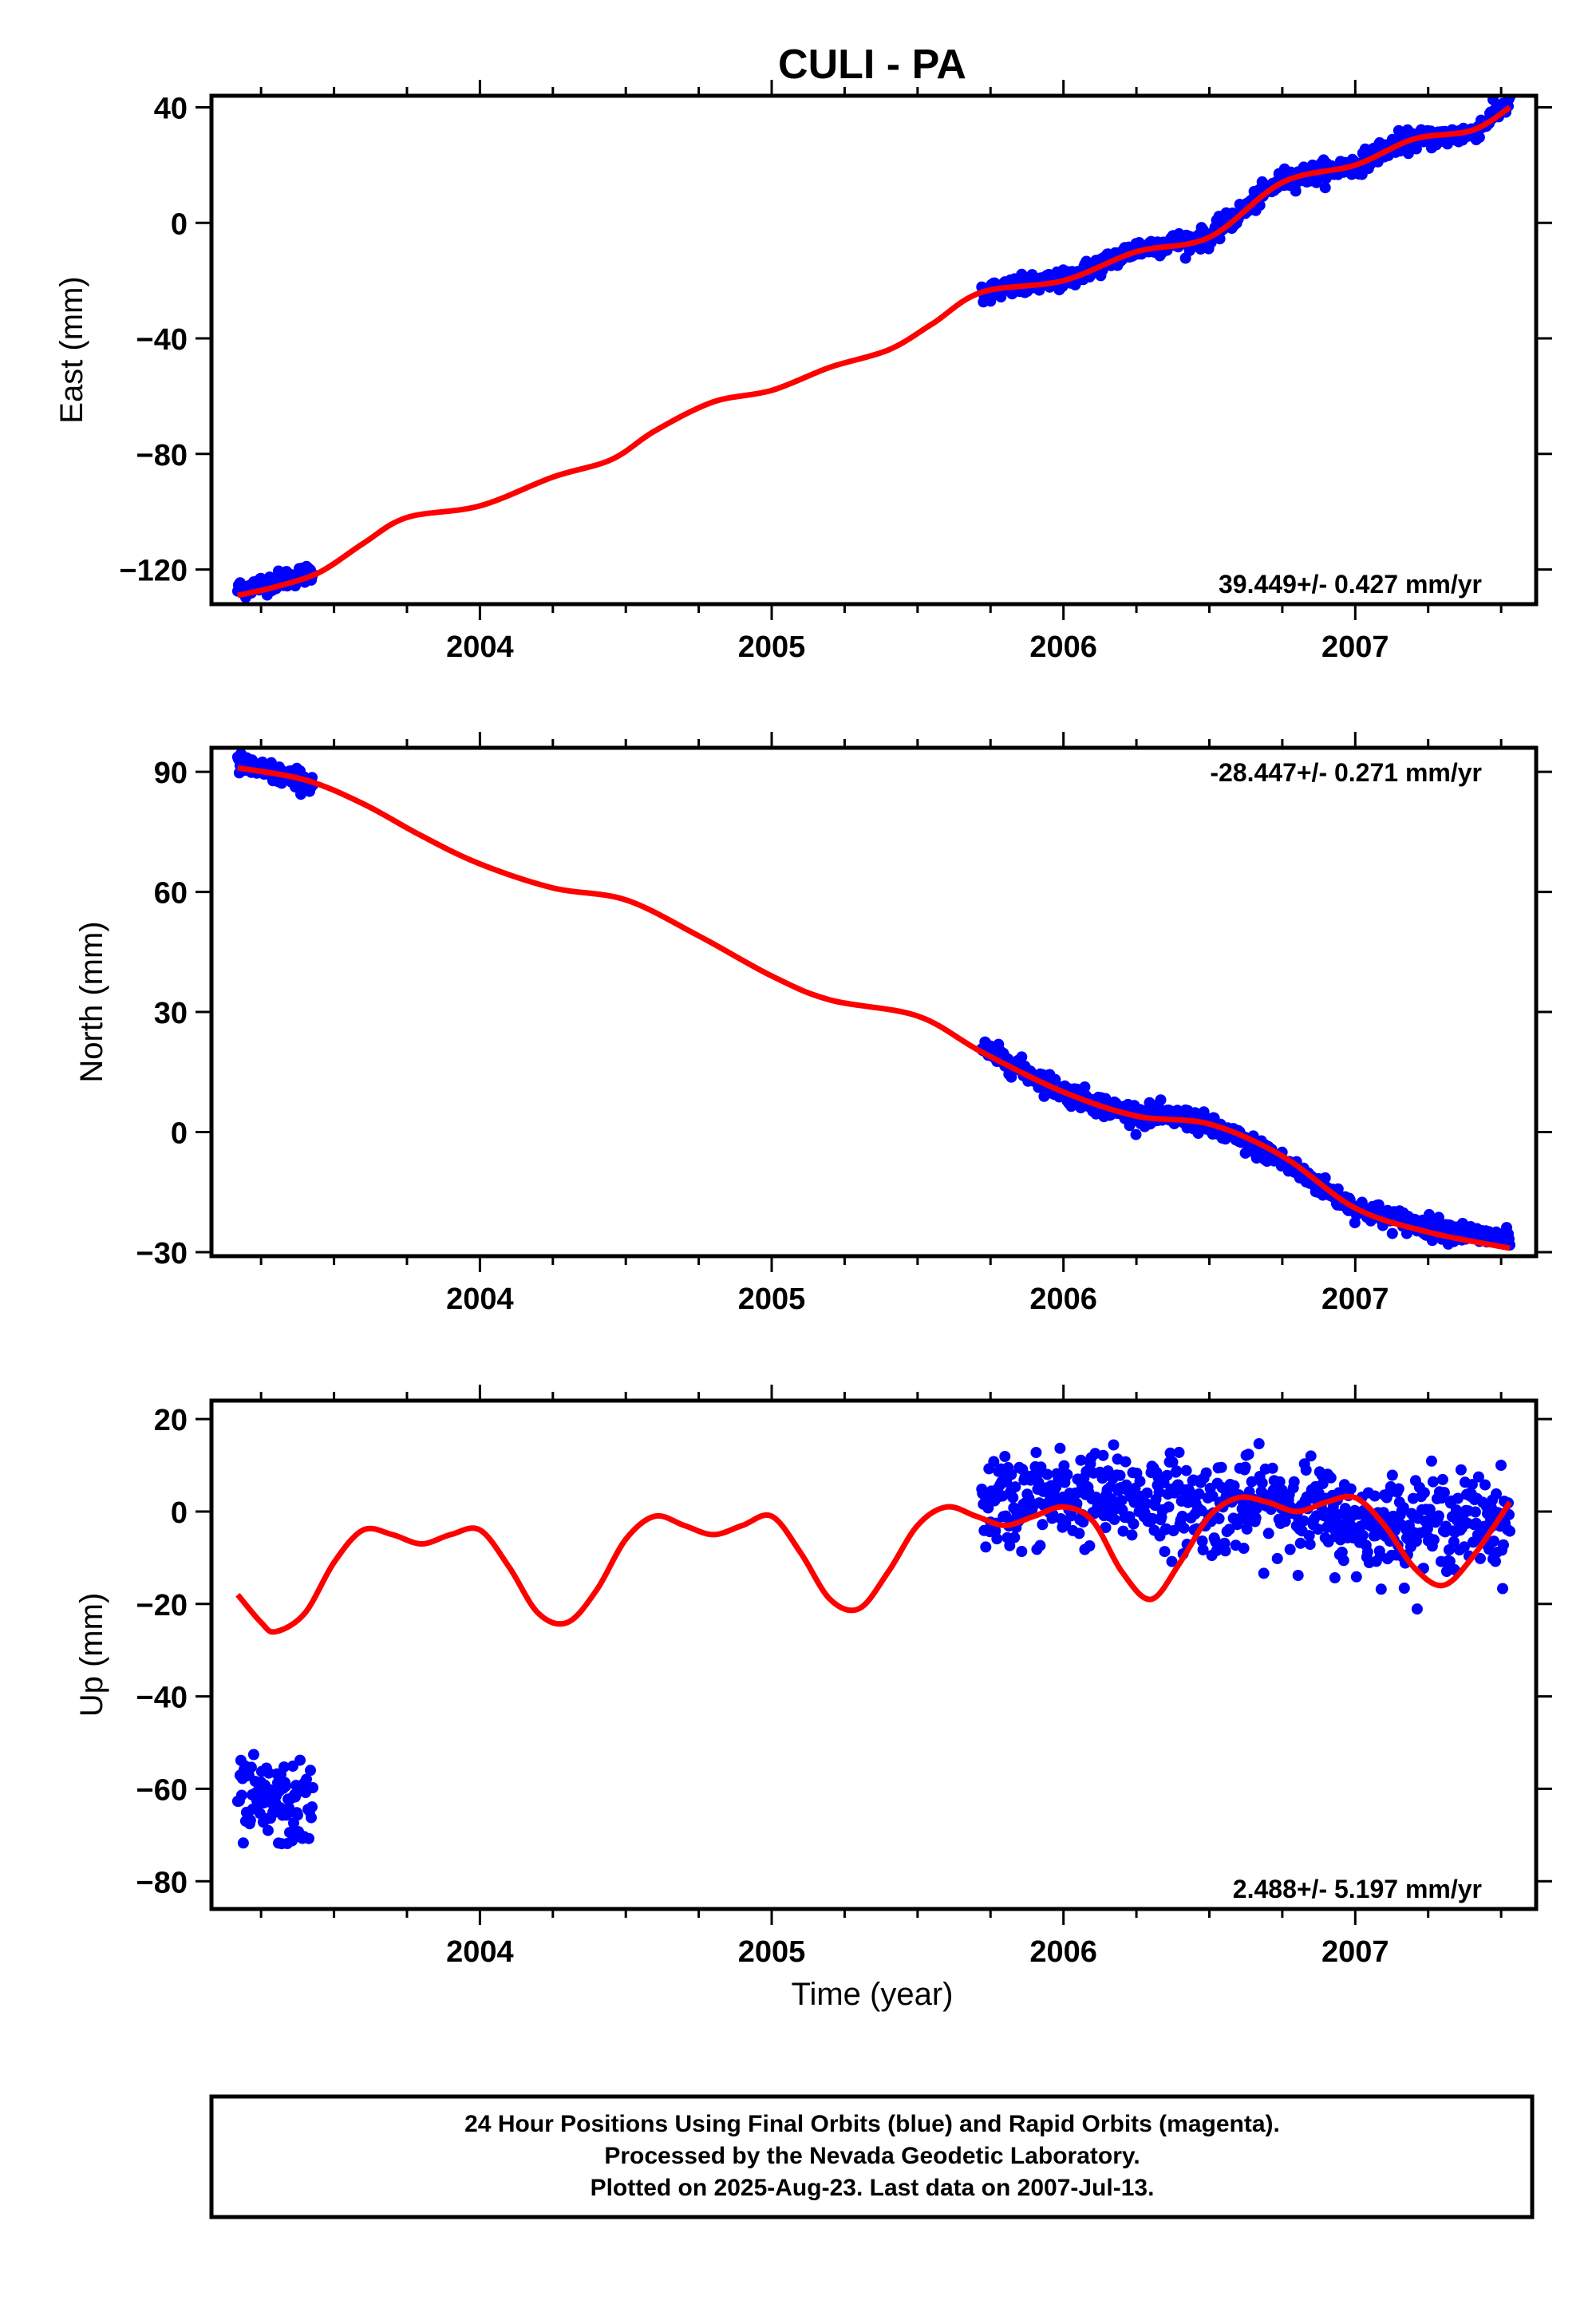 The width and height of the screenshot is (1596, 2316). What do you see at coordinates (91, 1655) in the screenshot?
I see `y-axis-label: Up (mm)` at bounding box center [91, 1655].